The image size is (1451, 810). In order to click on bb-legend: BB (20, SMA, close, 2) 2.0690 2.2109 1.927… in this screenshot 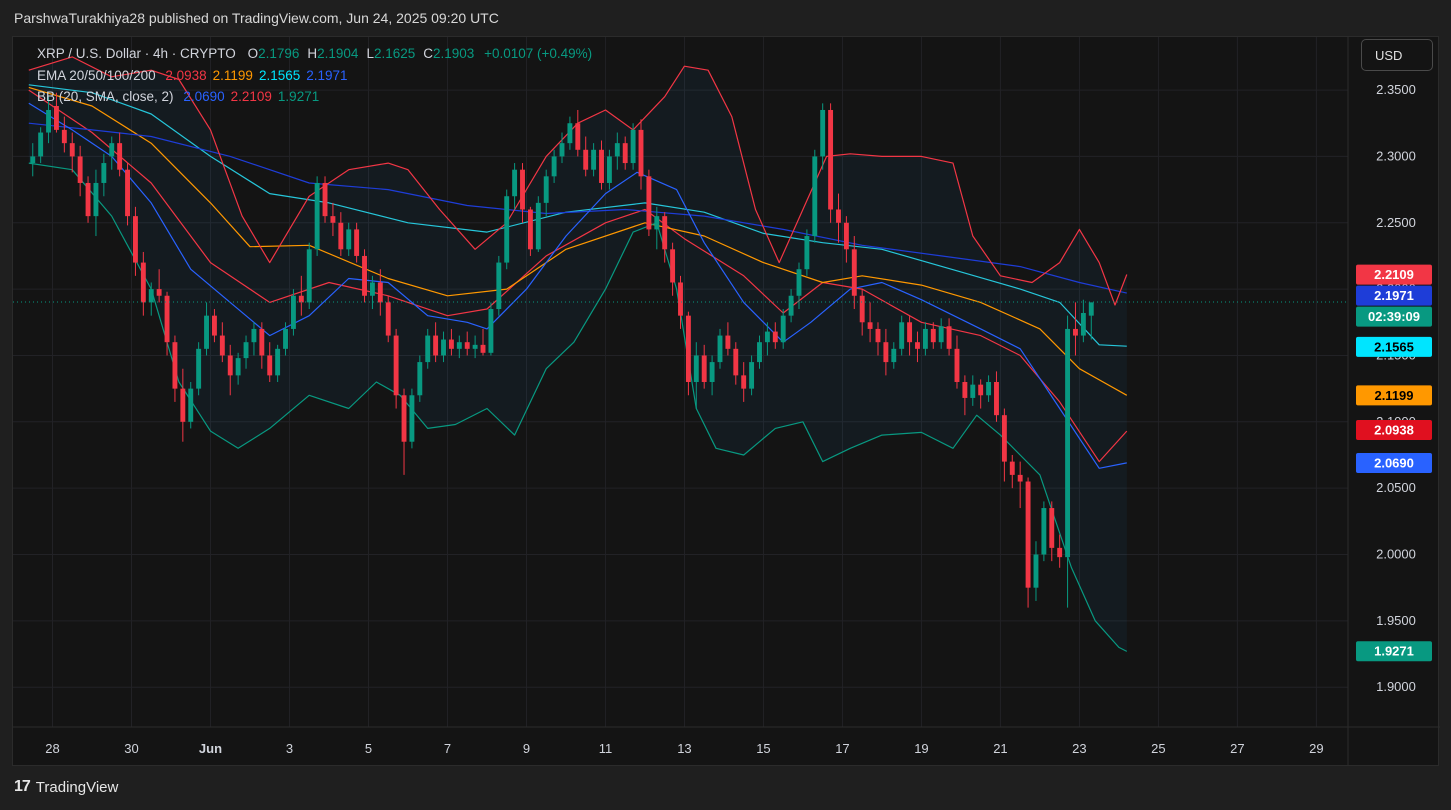, I will do `click(178, 96)`.